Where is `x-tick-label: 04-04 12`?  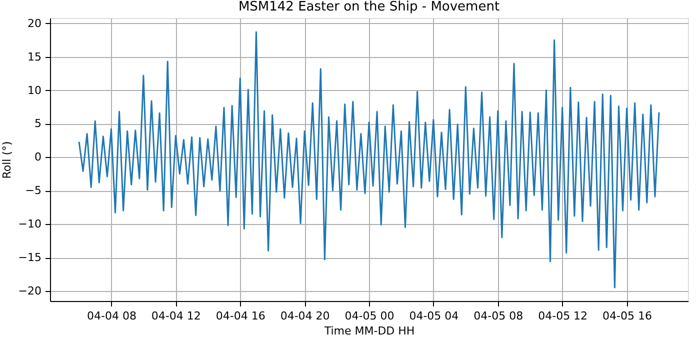
x-tick-label: 04-04 12 is located at coordinates (176, 316).